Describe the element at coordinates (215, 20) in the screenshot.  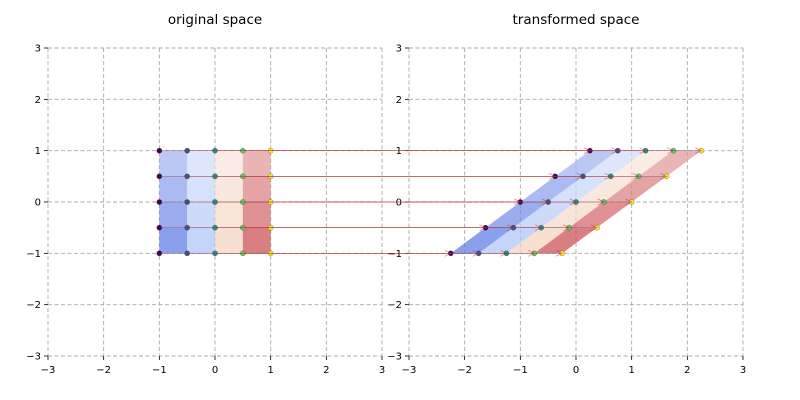
I see `panel-title: original space` at that location.